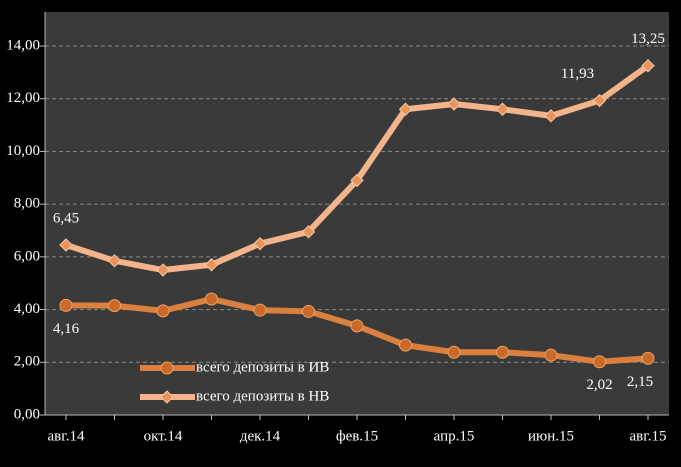  What do you see at coordinates (577, 74) in the screenshot?
I see `data-label: 11,93` at bounding box center [577, 74].